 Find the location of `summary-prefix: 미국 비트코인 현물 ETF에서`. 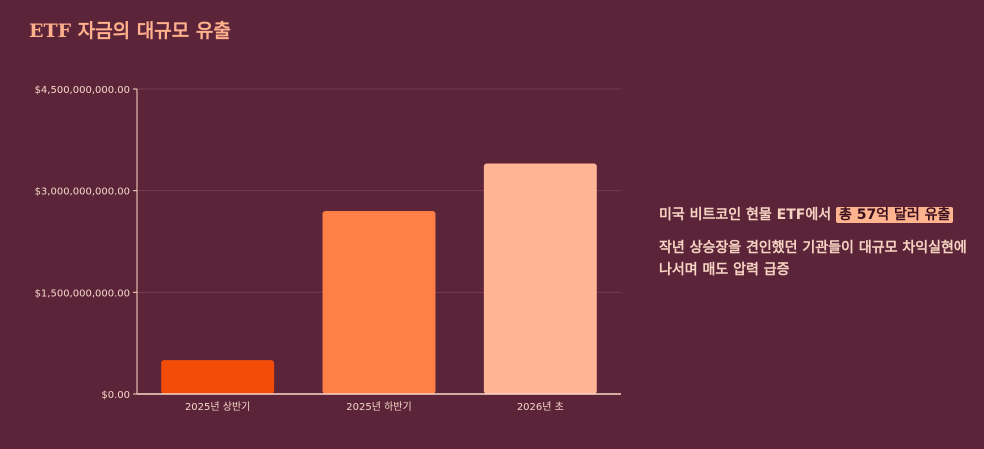

summary-prefix: 미국 비트코인 현물 ETF에서 is located at coordinates (747, 215).